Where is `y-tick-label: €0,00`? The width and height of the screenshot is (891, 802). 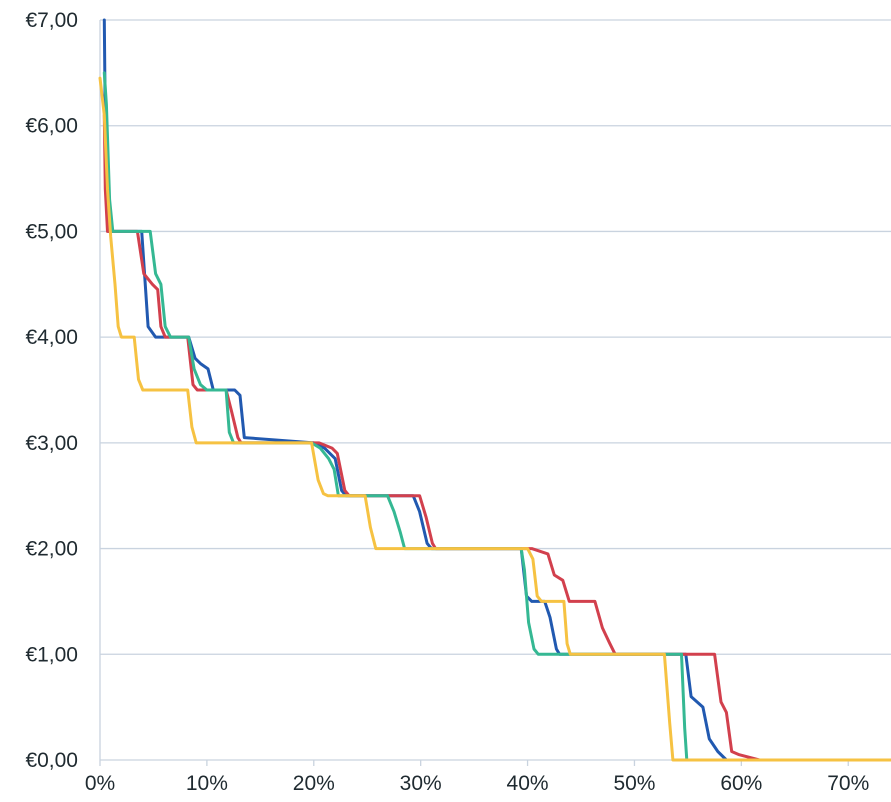
y-tick-label: €0,00 is located at coordinates (51, 760).